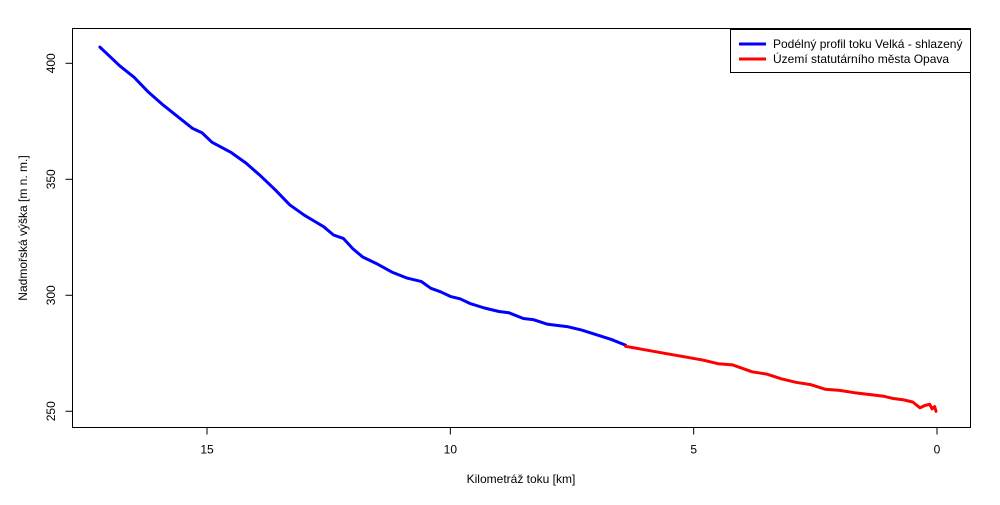  Describe the element at coordinates (781, 378) in the screenshot. I see `series-line-opava` at that location.